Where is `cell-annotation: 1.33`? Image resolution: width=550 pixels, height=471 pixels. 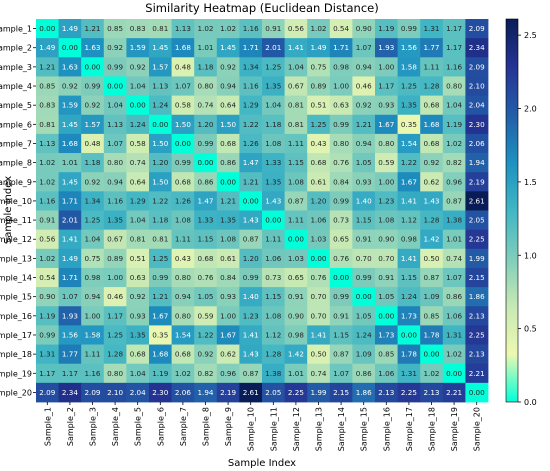 cell-annotation: 1.33 is located at coordinates (273, 162).